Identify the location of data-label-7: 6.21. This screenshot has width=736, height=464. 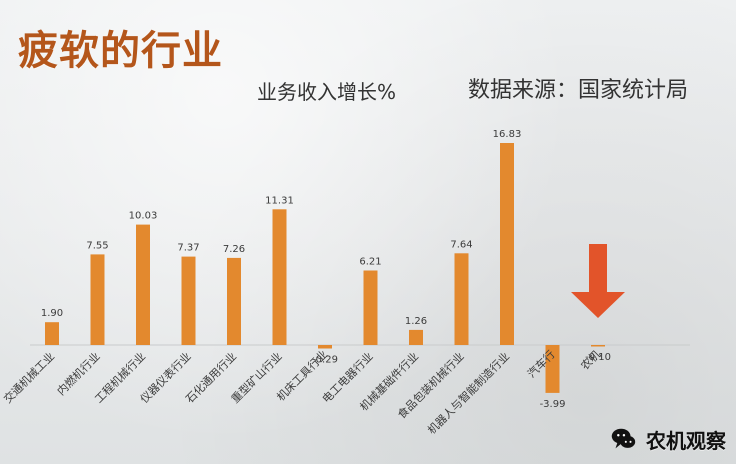
(370, 262).